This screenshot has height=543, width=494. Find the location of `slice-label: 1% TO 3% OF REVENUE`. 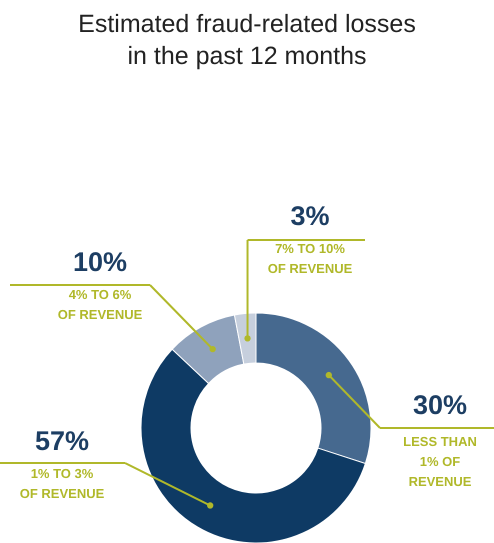

slice-label: 1% TO 3% OF REVENUE is located at coordinates (62, 483).